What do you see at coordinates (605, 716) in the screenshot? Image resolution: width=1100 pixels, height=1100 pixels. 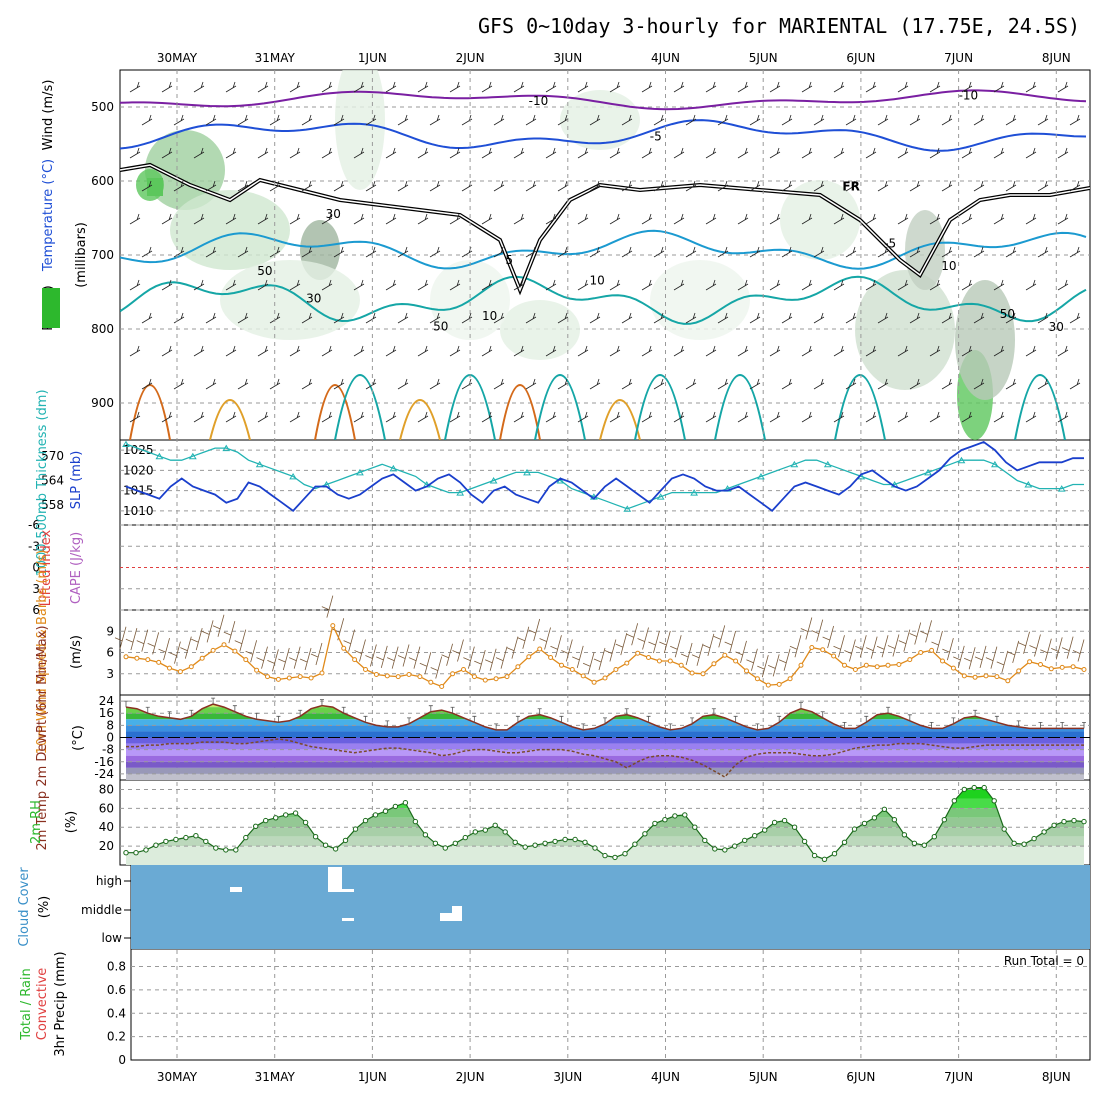 I see `temp-band` at bounding box center [605, 716].